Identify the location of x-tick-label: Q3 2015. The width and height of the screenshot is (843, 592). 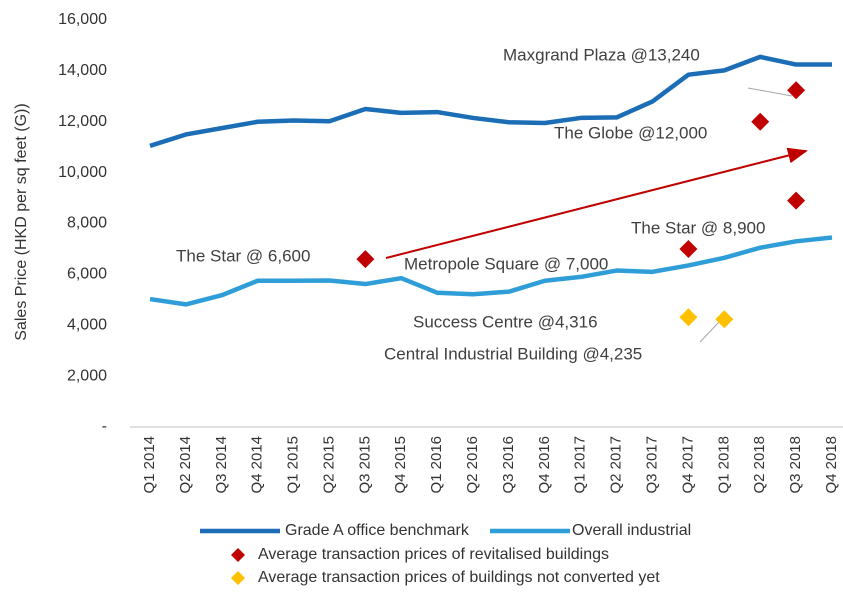
(364, 465).